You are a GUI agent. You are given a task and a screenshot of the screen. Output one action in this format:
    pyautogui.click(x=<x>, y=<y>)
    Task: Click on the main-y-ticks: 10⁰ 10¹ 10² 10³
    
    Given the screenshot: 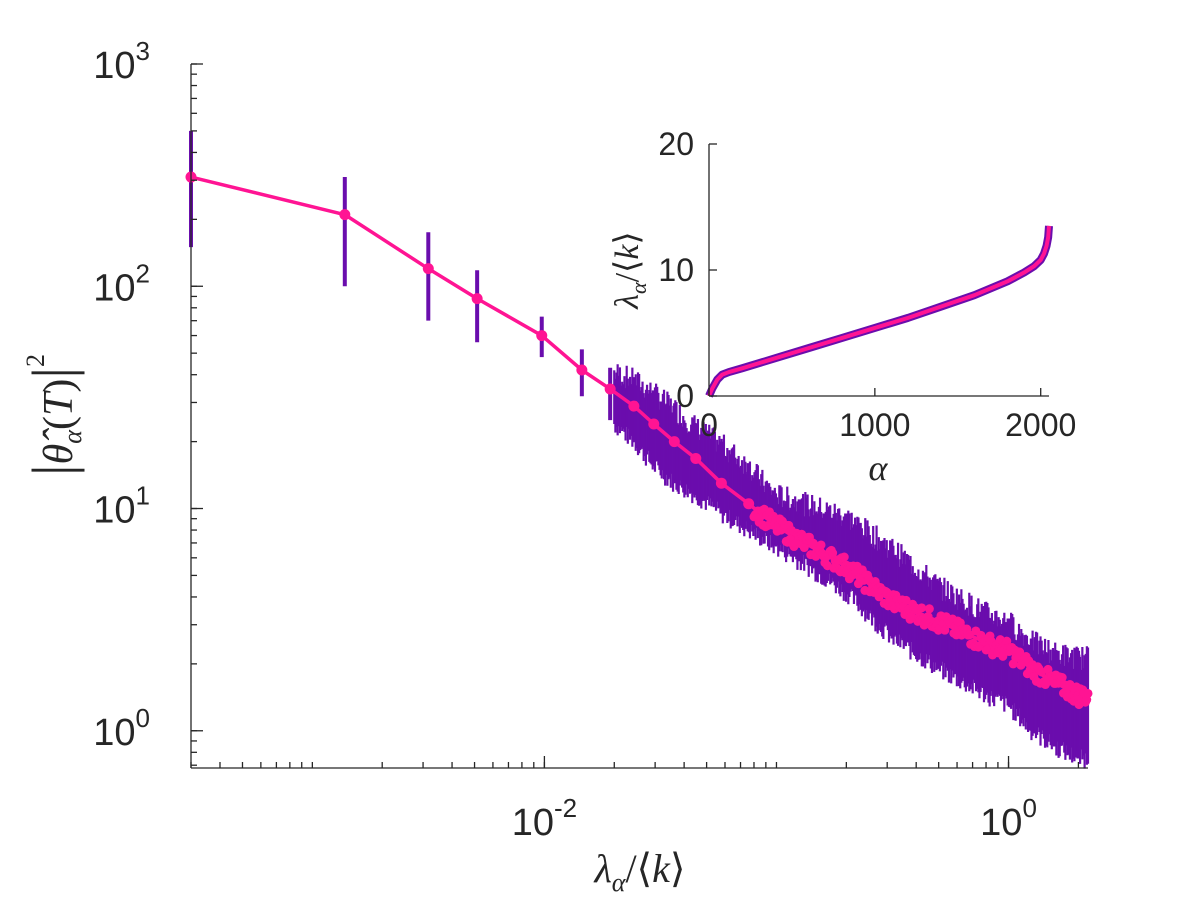 What is the action you would take?
    pyautogui.click(x=148, y=401)
    